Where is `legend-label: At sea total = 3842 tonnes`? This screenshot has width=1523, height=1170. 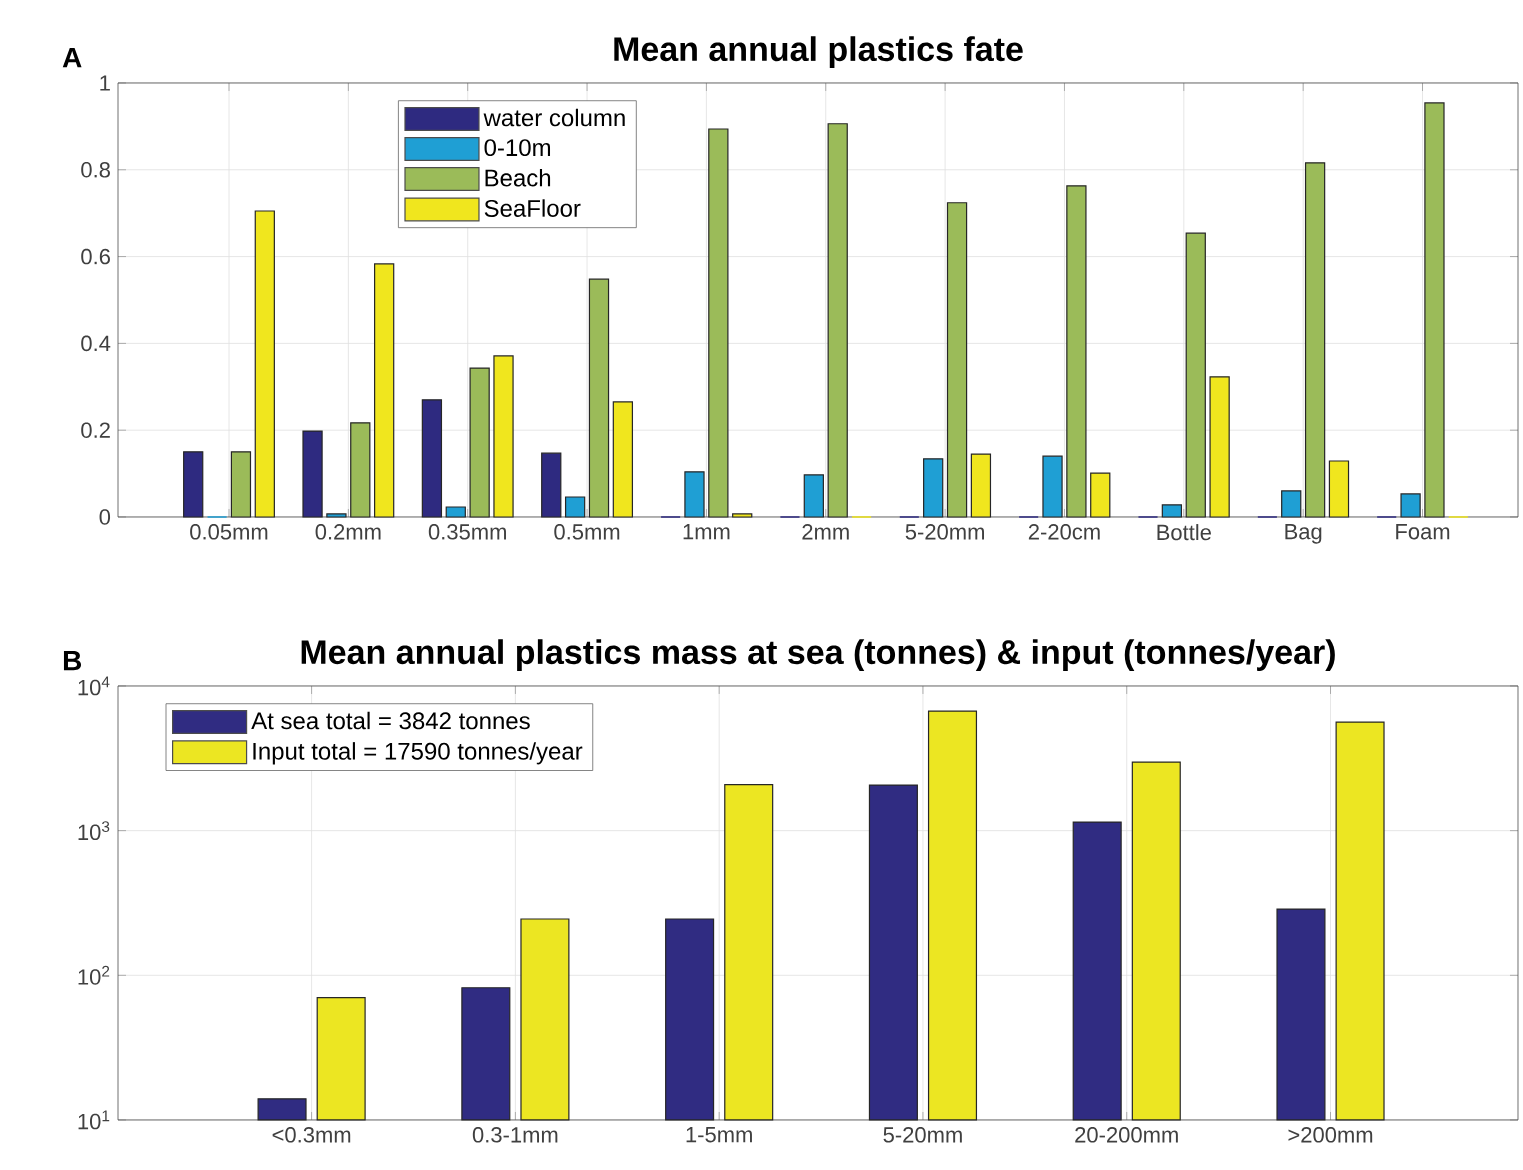 legend-label: At sea total = 3842 tonnes is located at coordinates (390, 720).